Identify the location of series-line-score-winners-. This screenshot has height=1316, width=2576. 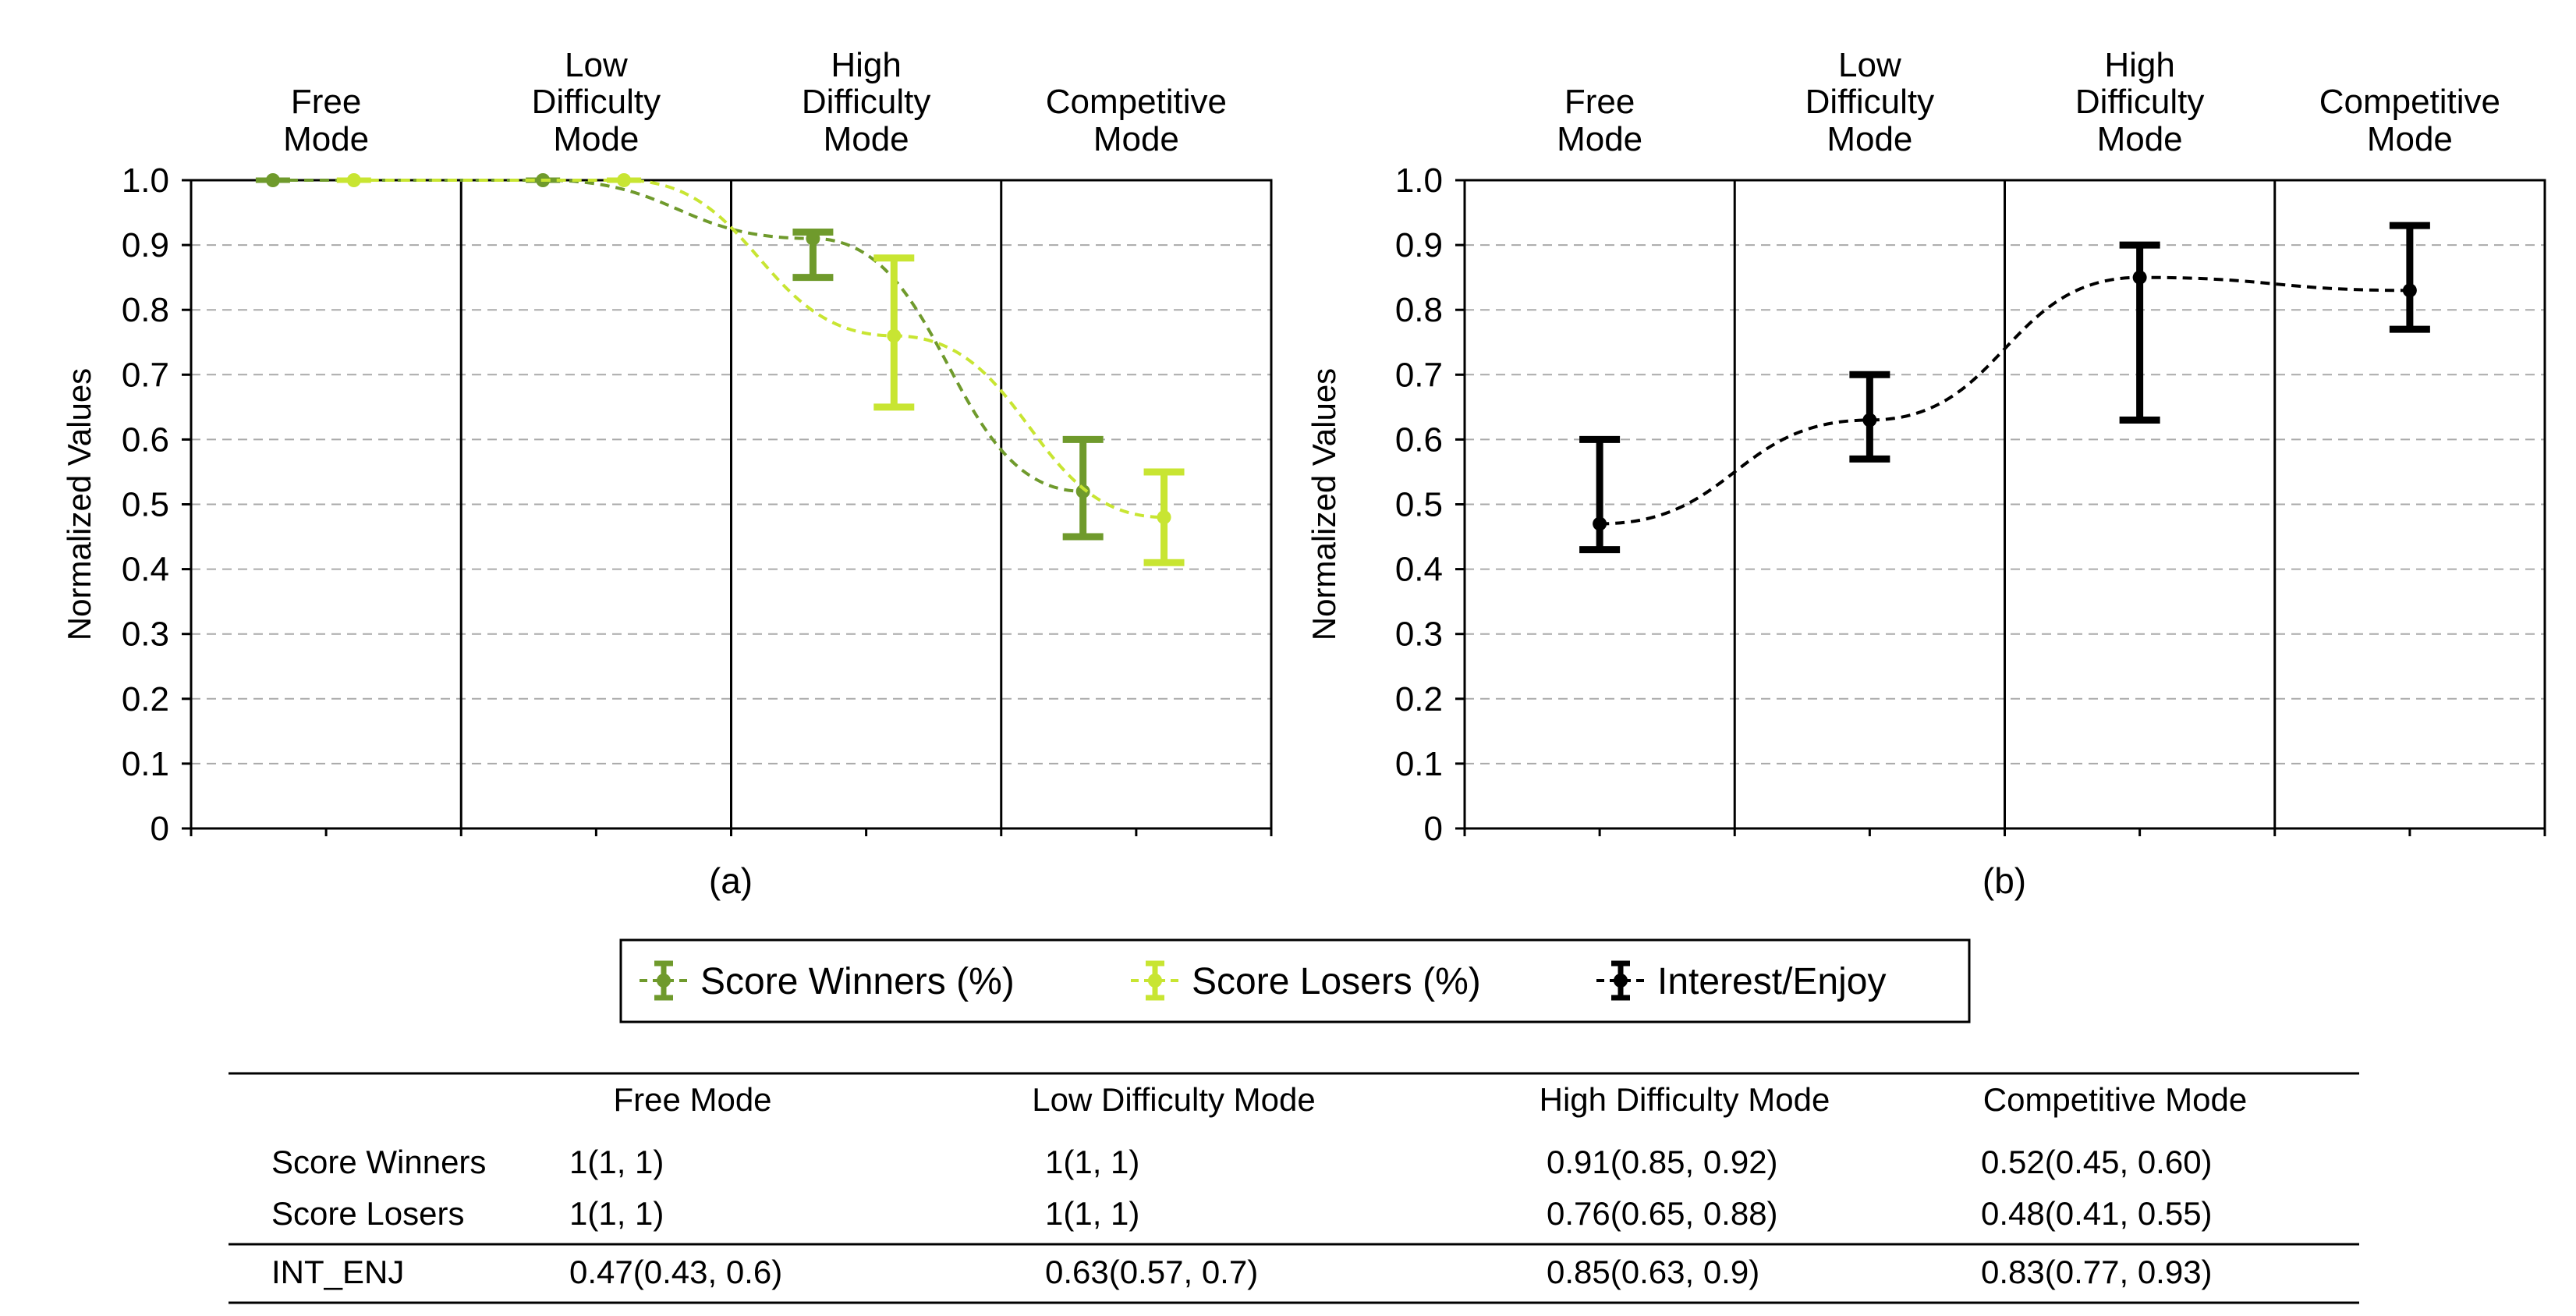
(678, 335).